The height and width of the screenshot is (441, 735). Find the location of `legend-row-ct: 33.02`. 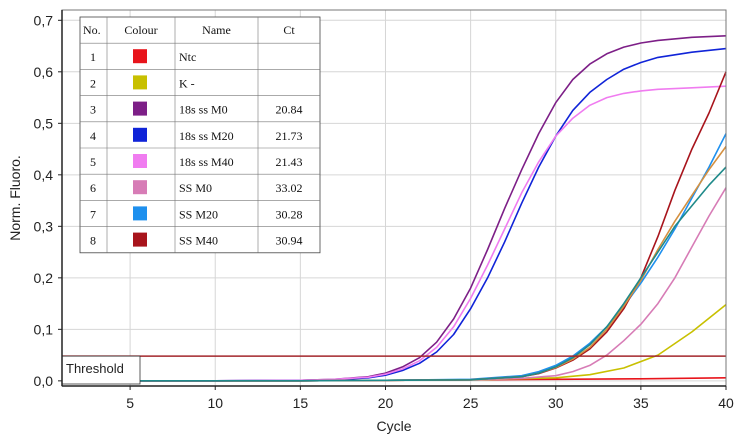

legend-row-ct: 33.02 is located at coordinates (289, 188).